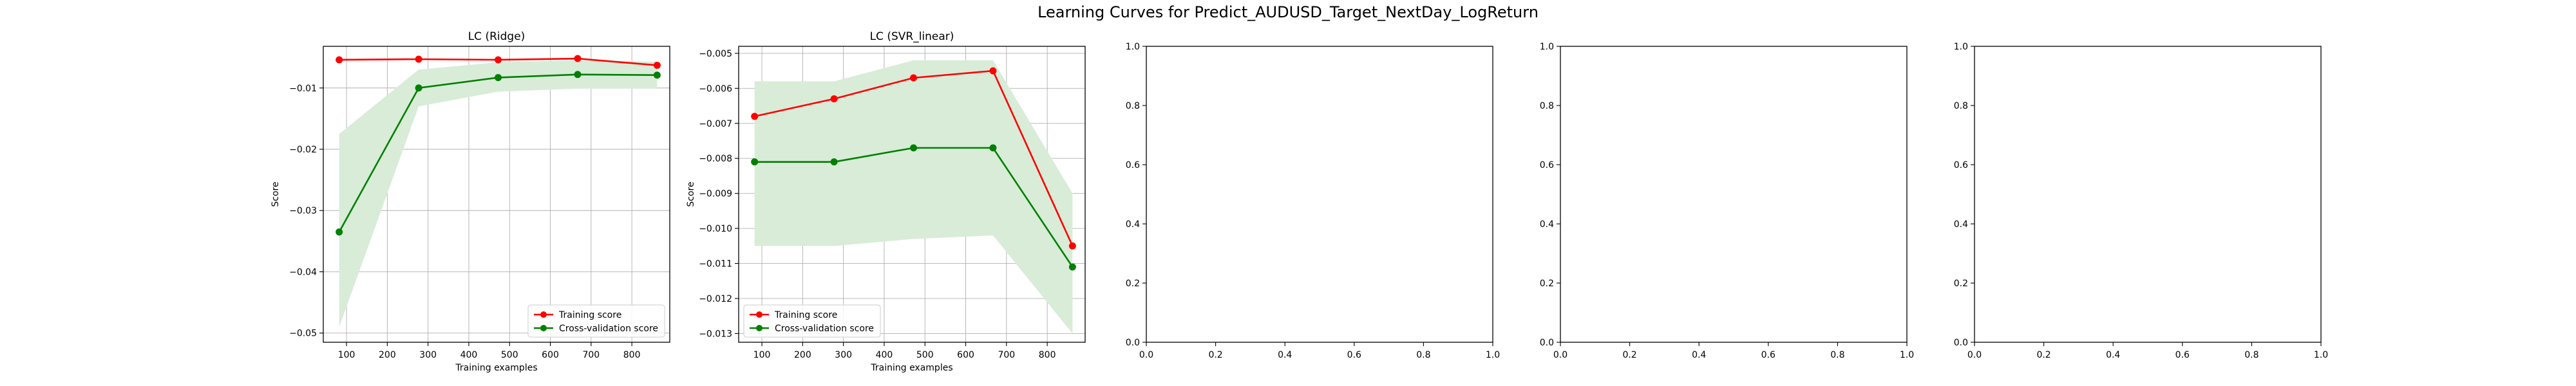  What do you see at coordinates (1975, 355) in the screenshot?
I see `axes-5-x-tick-label: 0.0` at bounding box center [1975, 355].